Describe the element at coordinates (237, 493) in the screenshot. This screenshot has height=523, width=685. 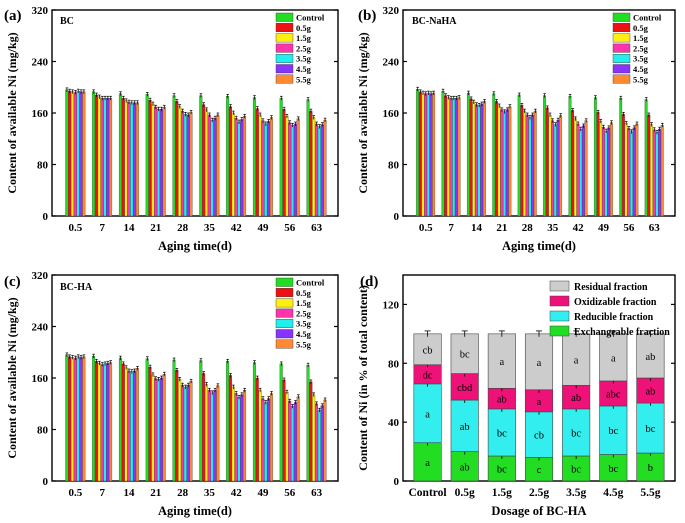
I see `x-tick-label: 42` at that location.